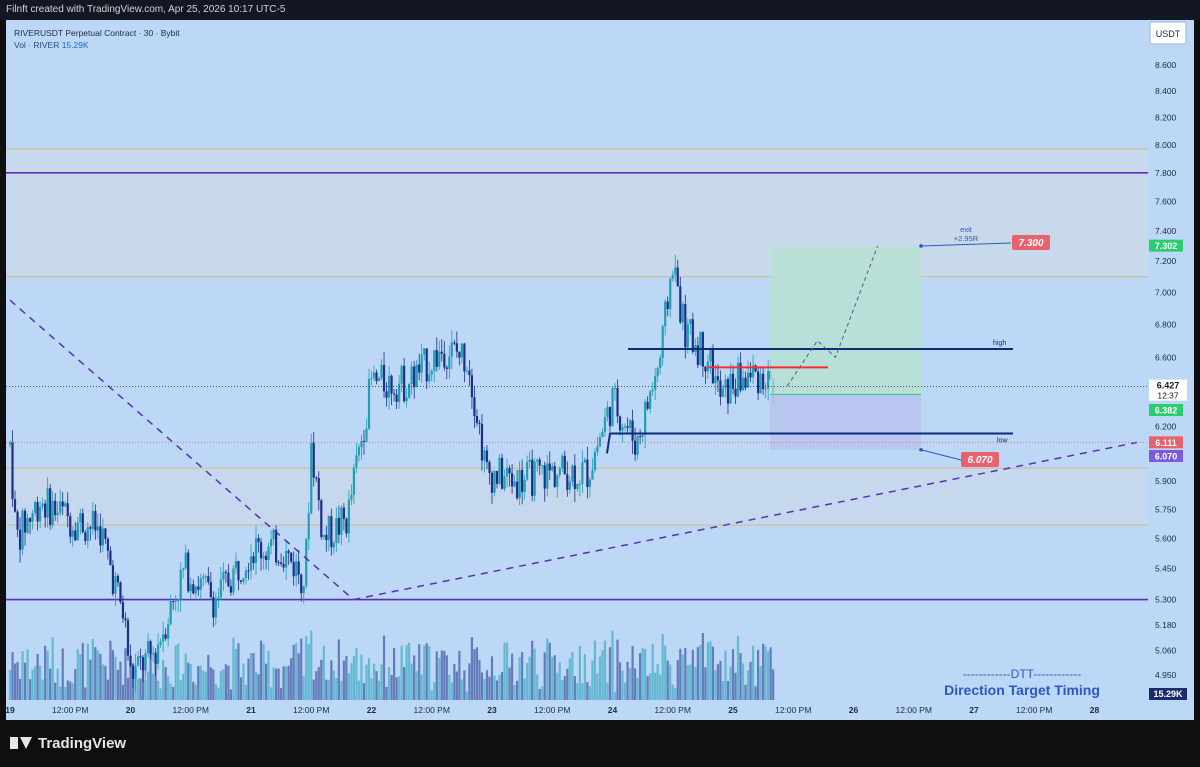  Describe the element at coordinates (75, 45) in the screenshot. I see `volume-value: 15.29K` at that location.